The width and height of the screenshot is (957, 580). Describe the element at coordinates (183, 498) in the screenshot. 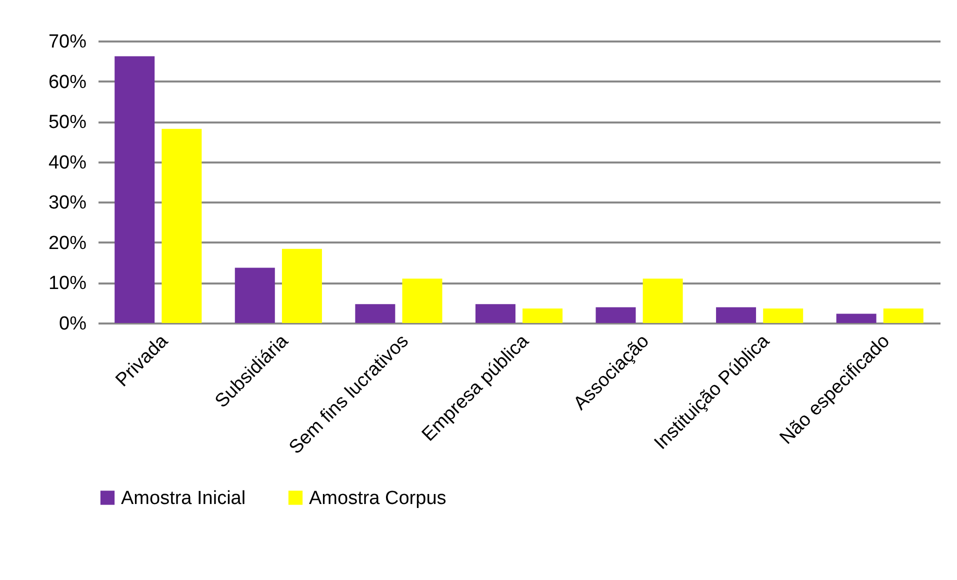

I see `legend-label: Amostra Inicial` at that location.